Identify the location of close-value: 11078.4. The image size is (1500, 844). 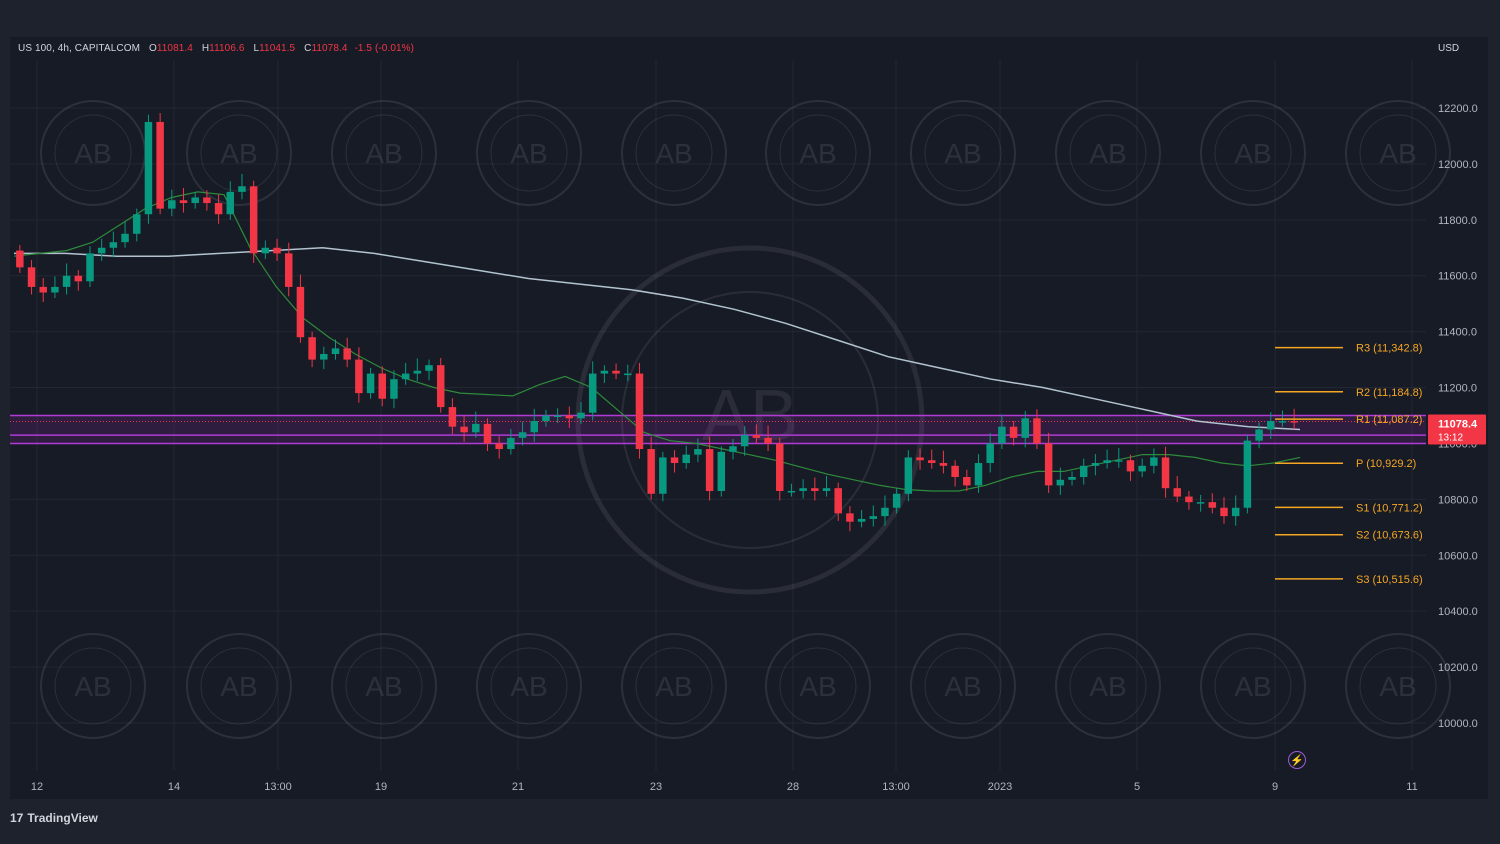
(329, 48).